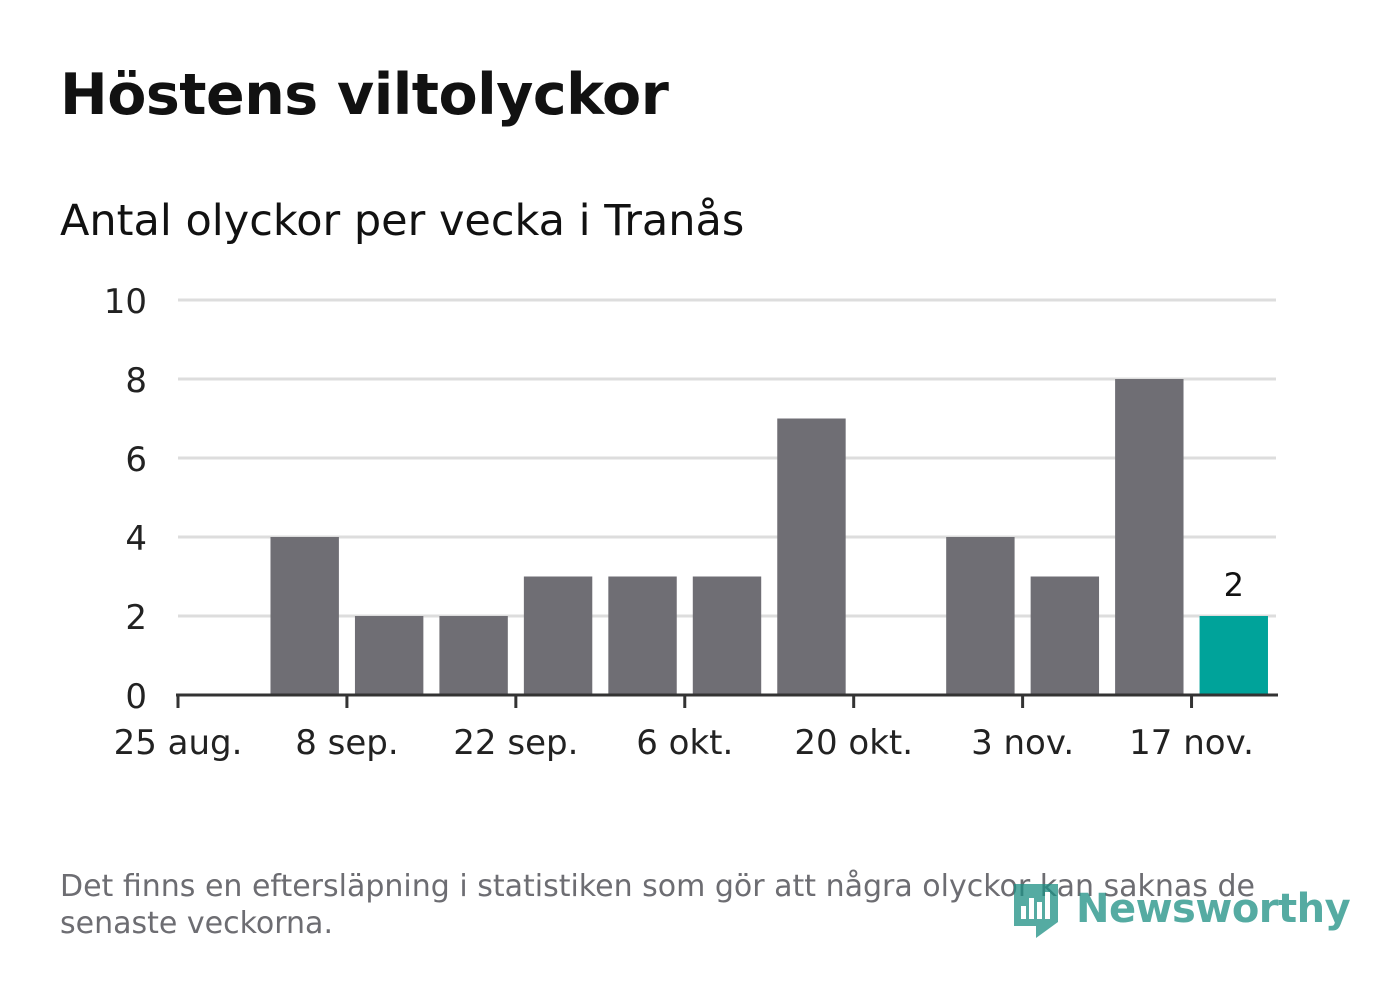 The width and height of the screenshot is (1382, 999). What do you see at coordinates (389, 655) in the screenshot?
I see `bar-8-sep-` at bounding box center [389, 655].